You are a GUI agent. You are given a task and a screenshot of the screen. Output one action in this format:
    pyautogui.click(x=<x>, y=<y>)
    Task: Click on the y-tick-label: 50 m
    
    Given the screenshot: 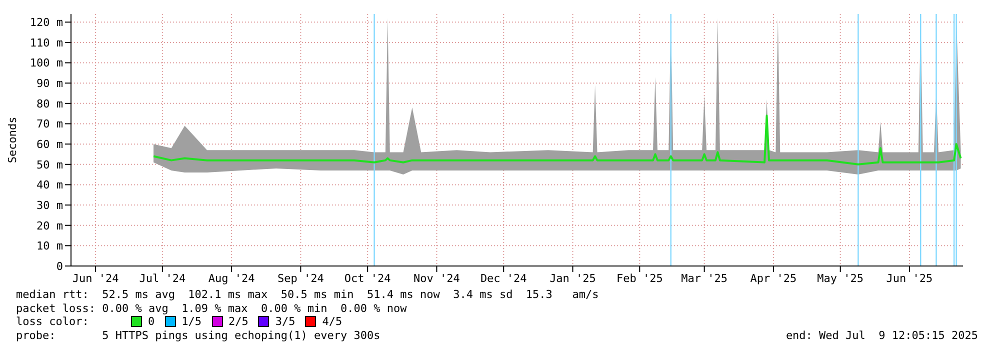 What is the action you would take?
    pyautogui.click(x=50, y=165)
    